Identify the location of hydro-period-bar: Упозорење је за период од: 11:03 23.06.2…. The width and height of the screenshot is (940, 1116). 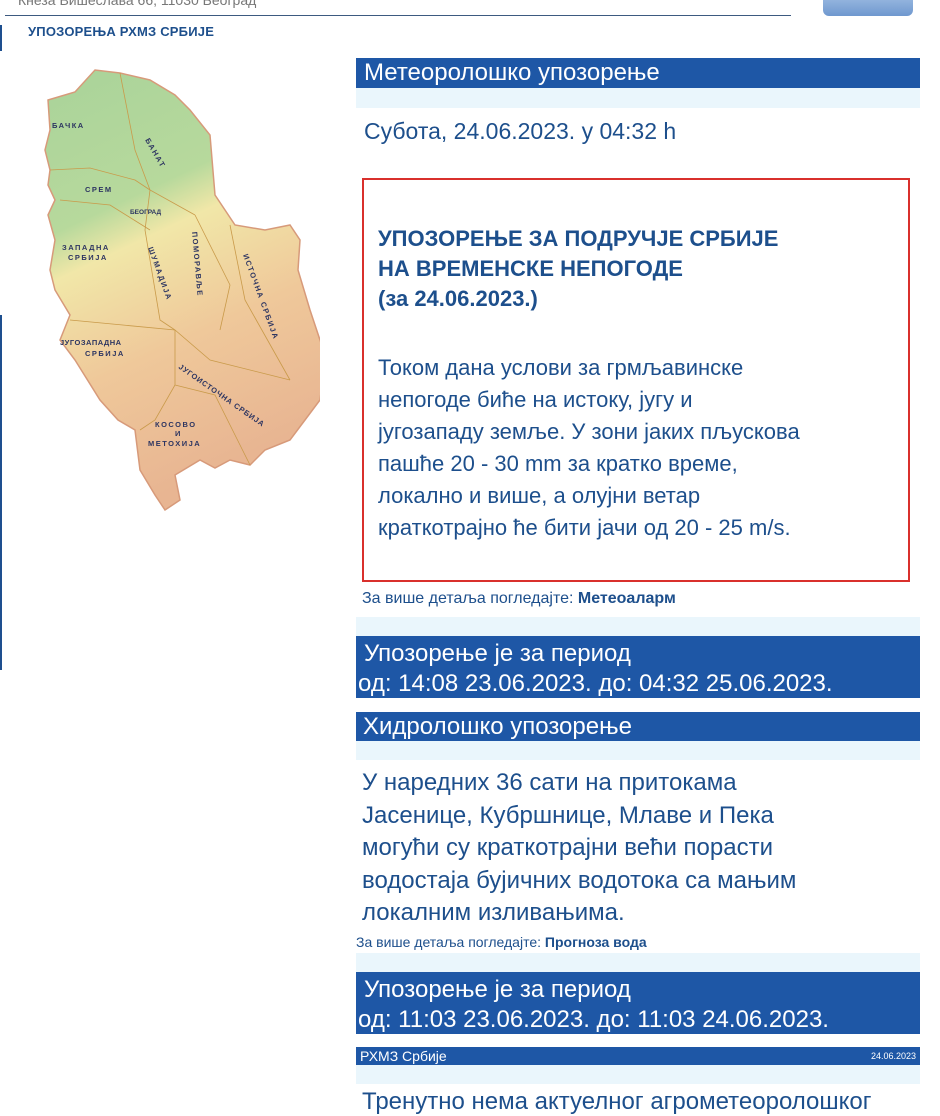
(638, 1003).